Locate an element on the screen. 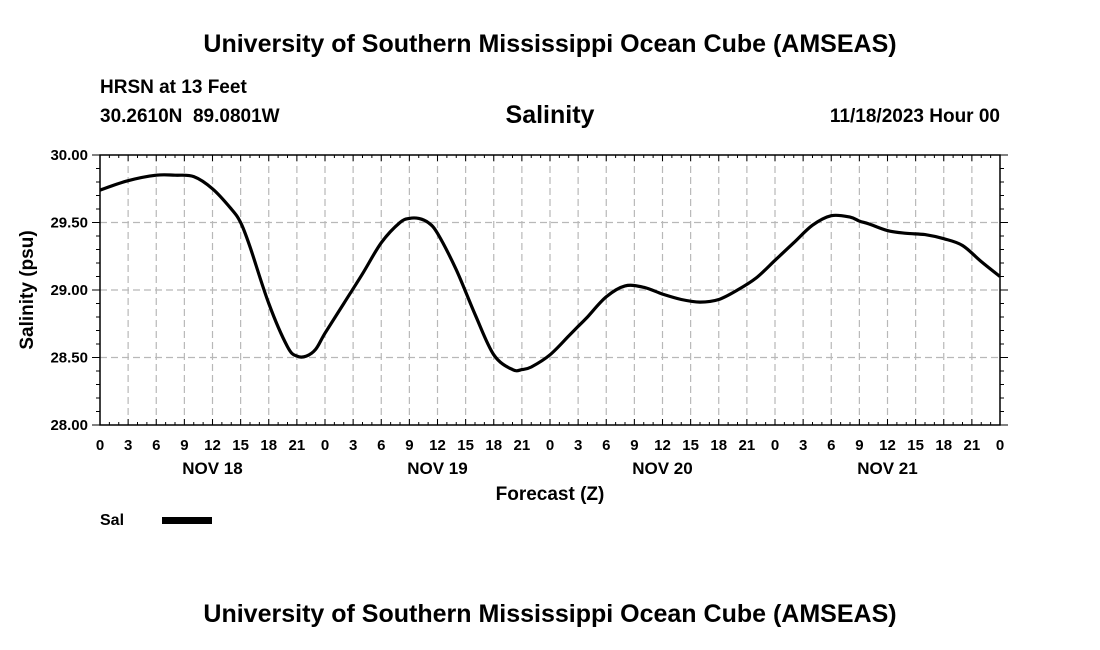 Image resolution: width=1100 pixels, height=650 pixels. day-label: NOV 20 is located at coordinates (662, 468).